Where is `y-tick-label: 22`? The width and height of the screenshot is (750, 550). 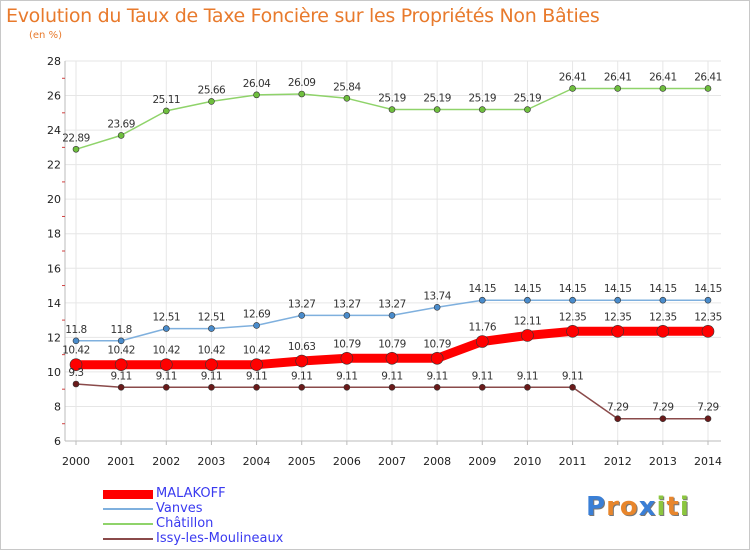 y-tick-label: 22 is located at coordinates (54, 165).